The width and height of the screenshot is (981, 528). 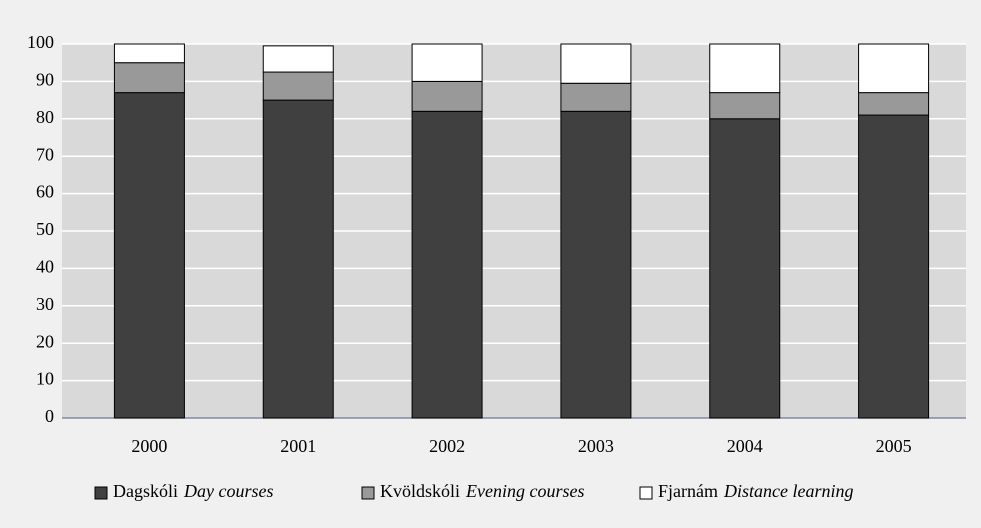 I want to click on legend-name: Dagskóli, so click(x=145, y=491).